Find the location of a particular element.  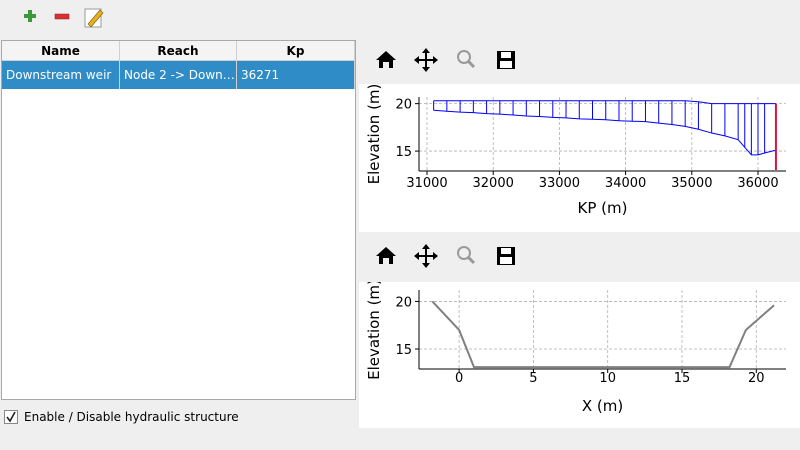

main-toolbar is located at coordinates (64, 18).